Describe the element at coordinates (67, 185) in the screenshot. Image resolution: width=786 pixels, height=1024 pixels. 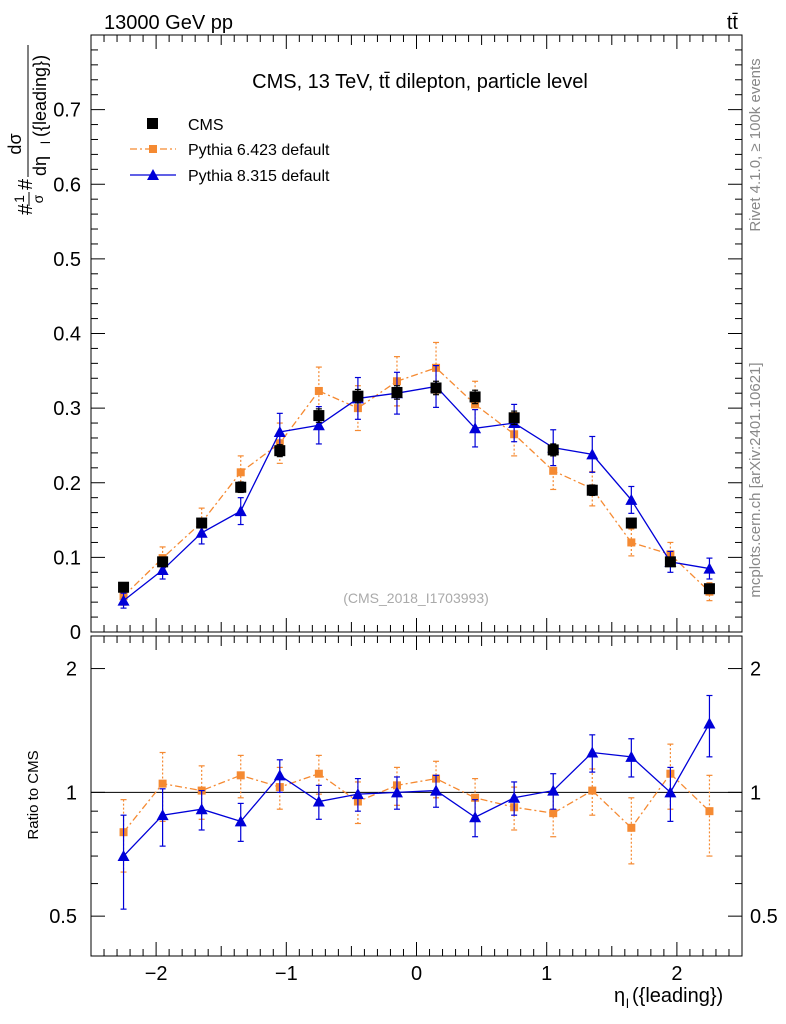
I see `main-y-tick-label: 0.6` at that location.